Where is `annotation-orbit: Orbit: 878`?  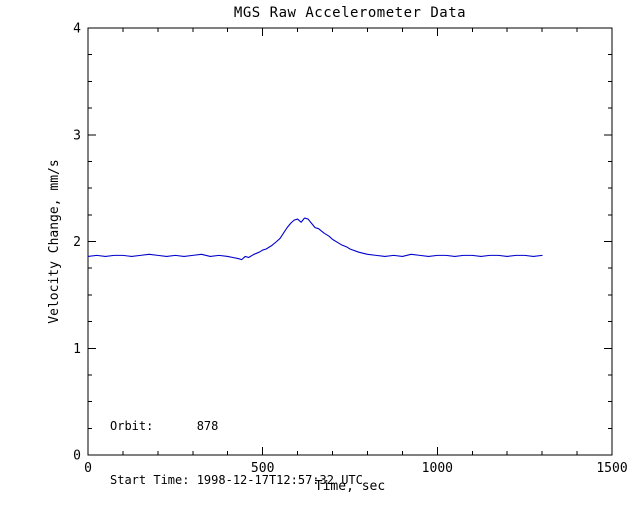 annotation-orbit: Orbit: 878 is located at coordinates (164, 426).